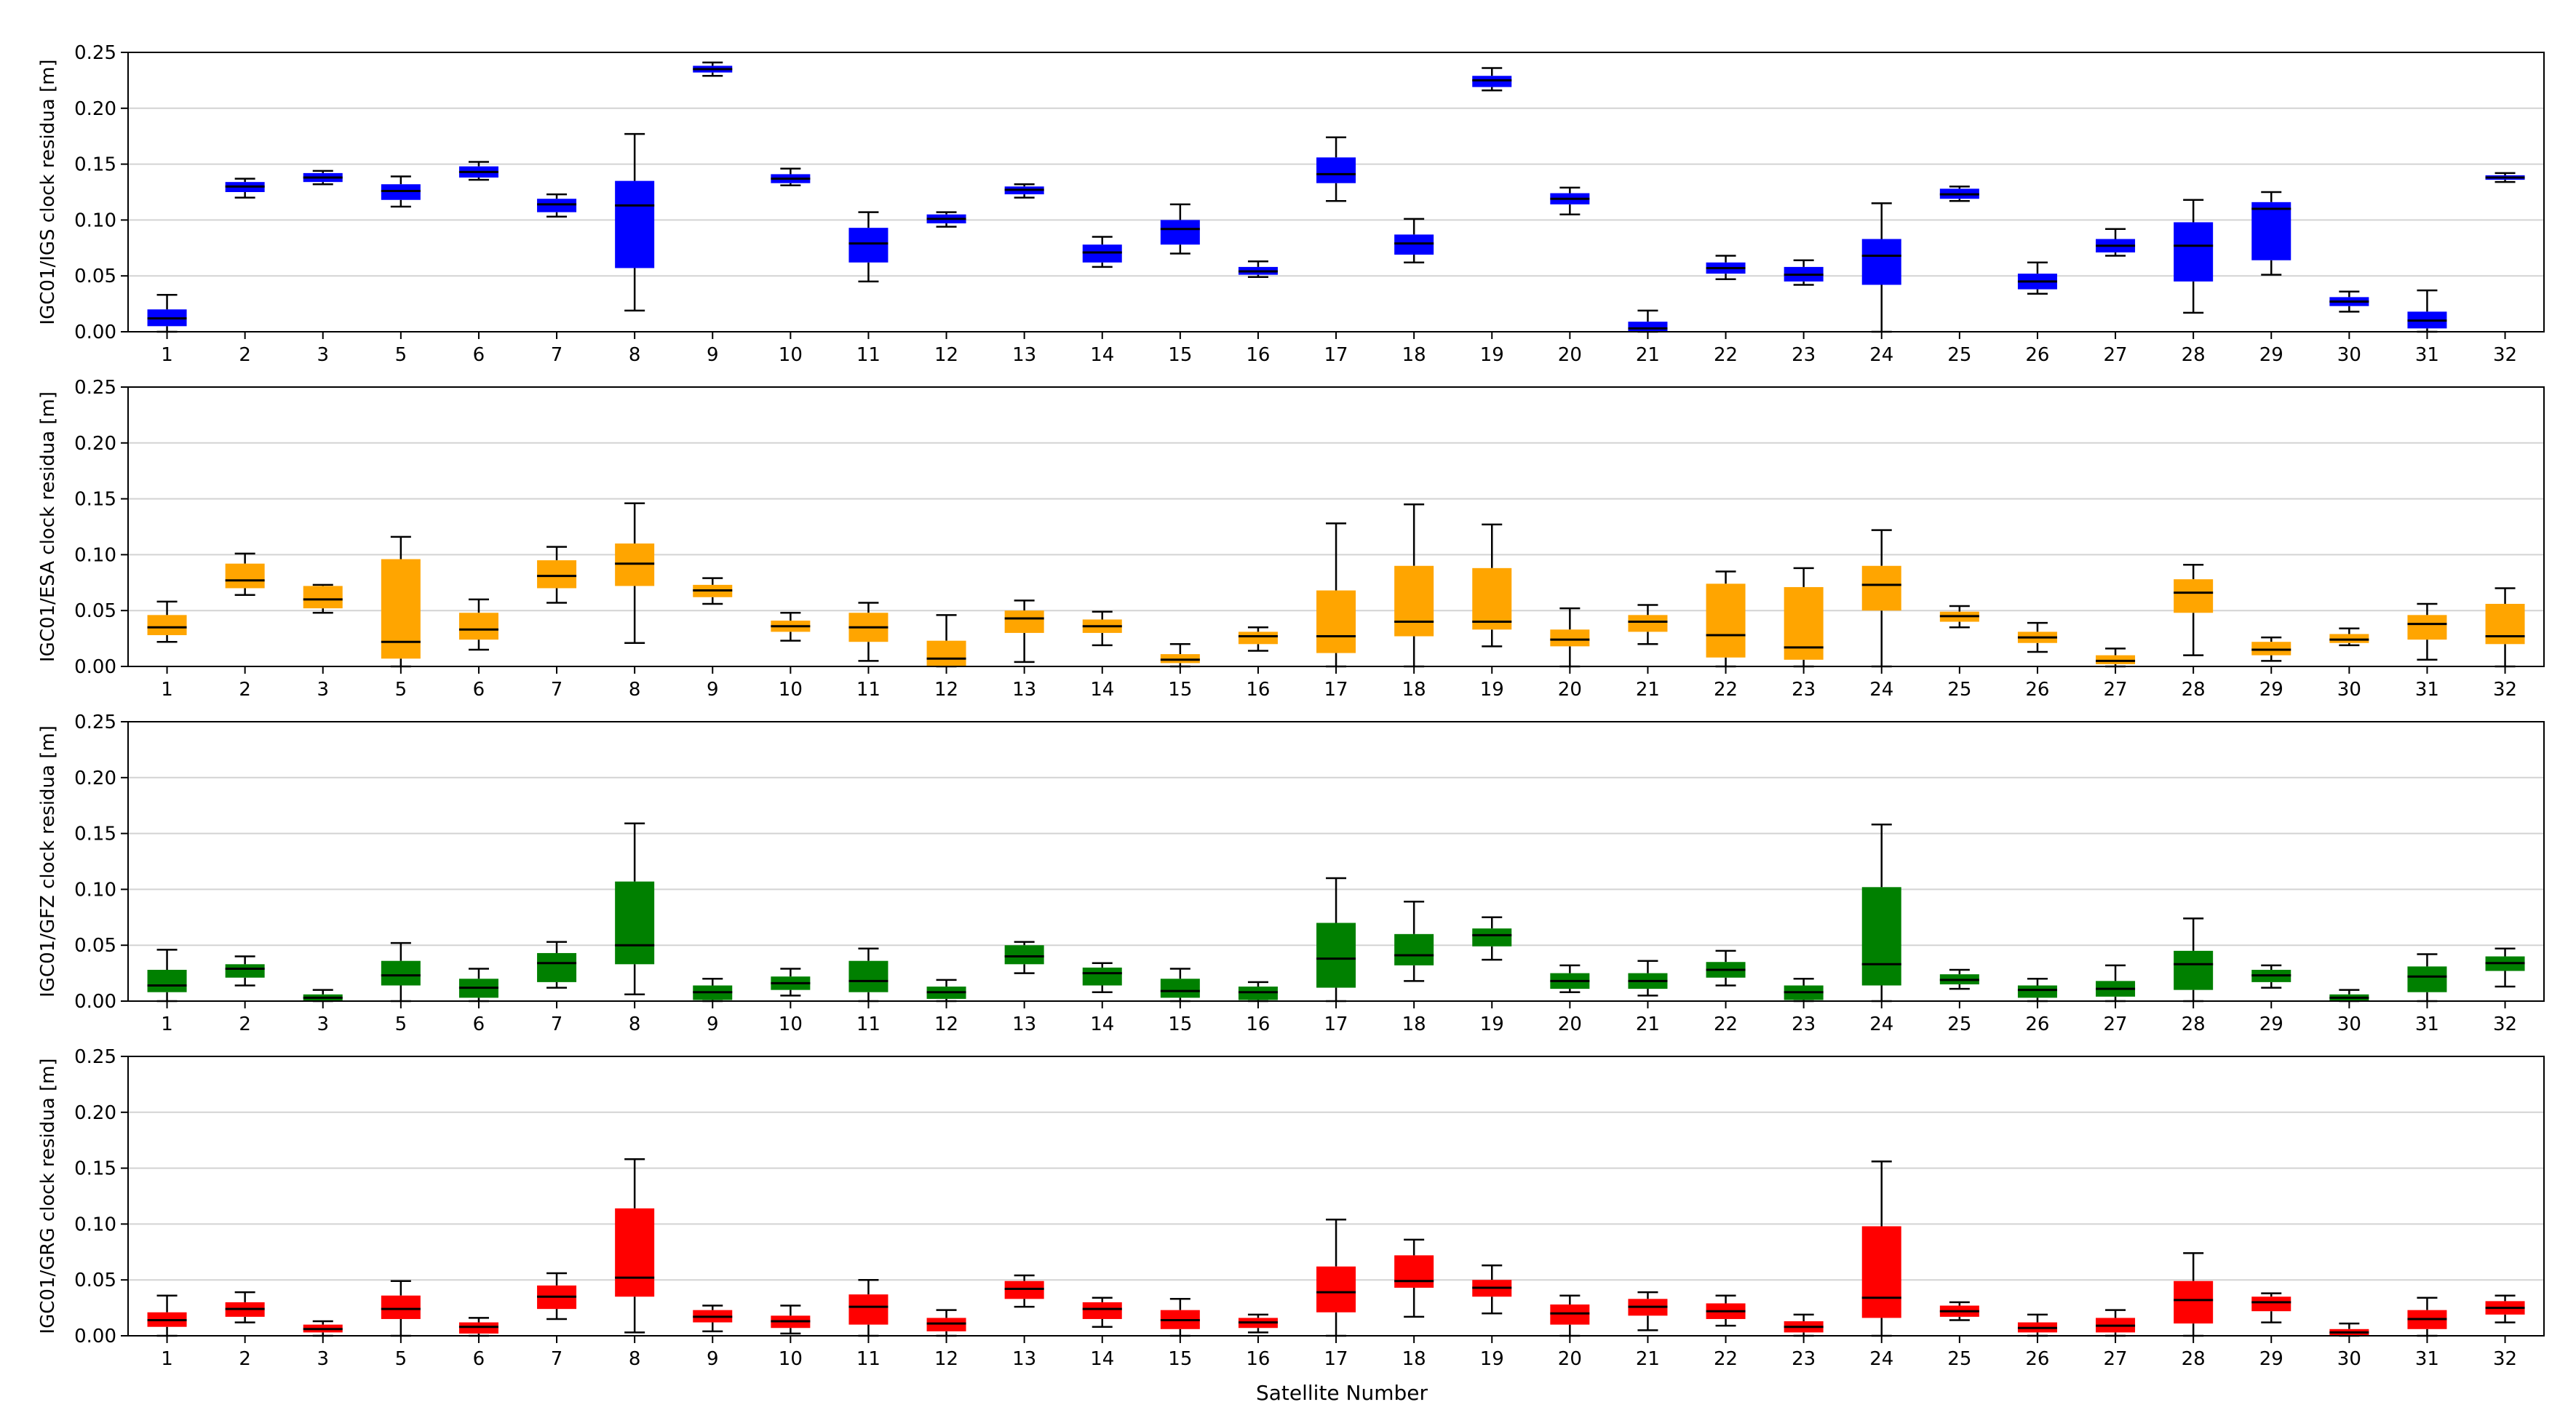 The width and height of the screenshot is (2576, 1426). What do you see at coordinates (2349, 690) in the screenshot?
I see `x-tick-label: 30` at bounding box center [2349, 690].